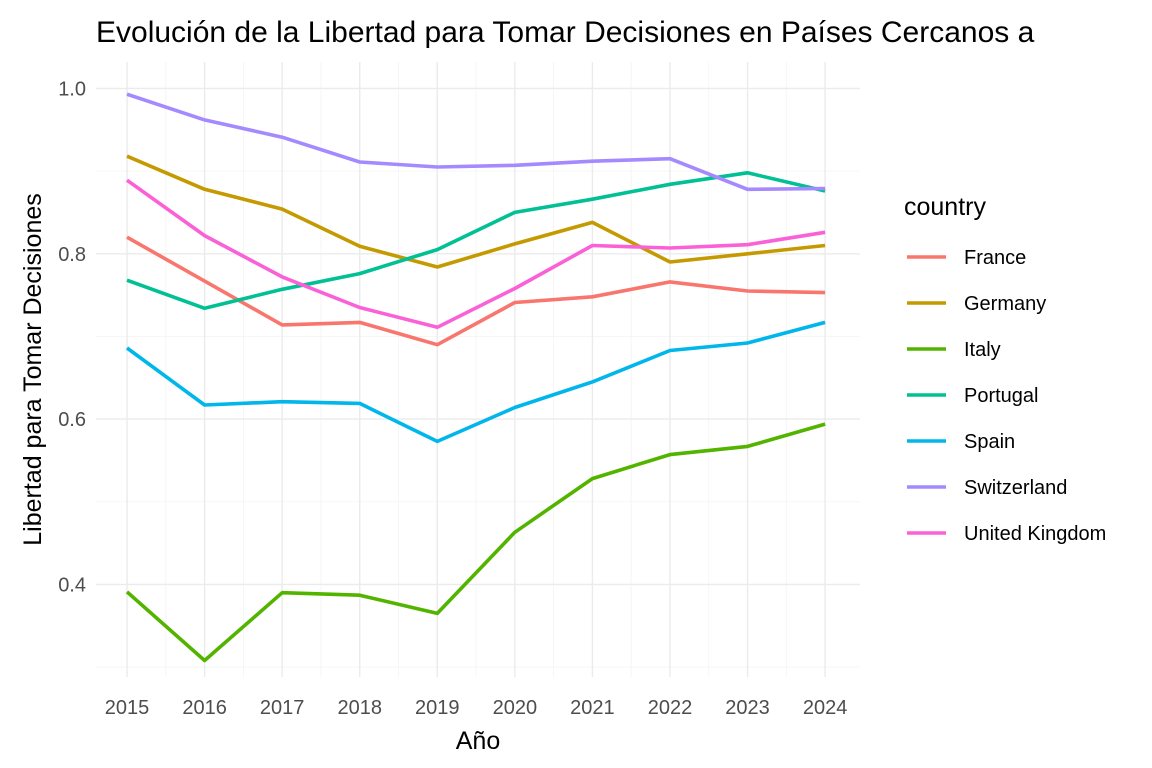 This screenshot has height=768, width=1152. What do you see at coordinates (1035, 534) in the screenshot?
I see `legend-label-united-kingdom: United Kingdom` at bounding box center [1035, 534].